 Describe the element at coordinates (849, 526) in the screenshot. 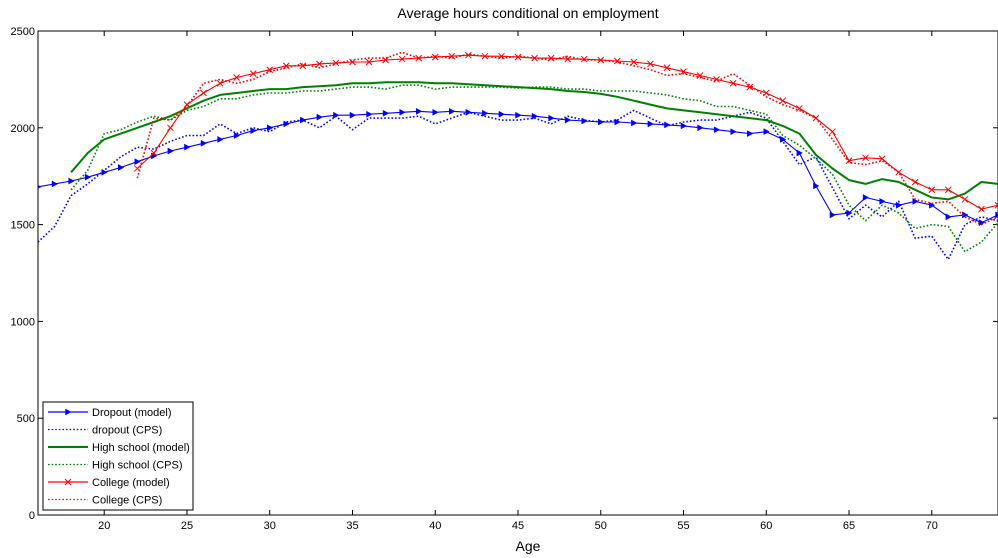

I see `x-tick-label: 65` at that location.